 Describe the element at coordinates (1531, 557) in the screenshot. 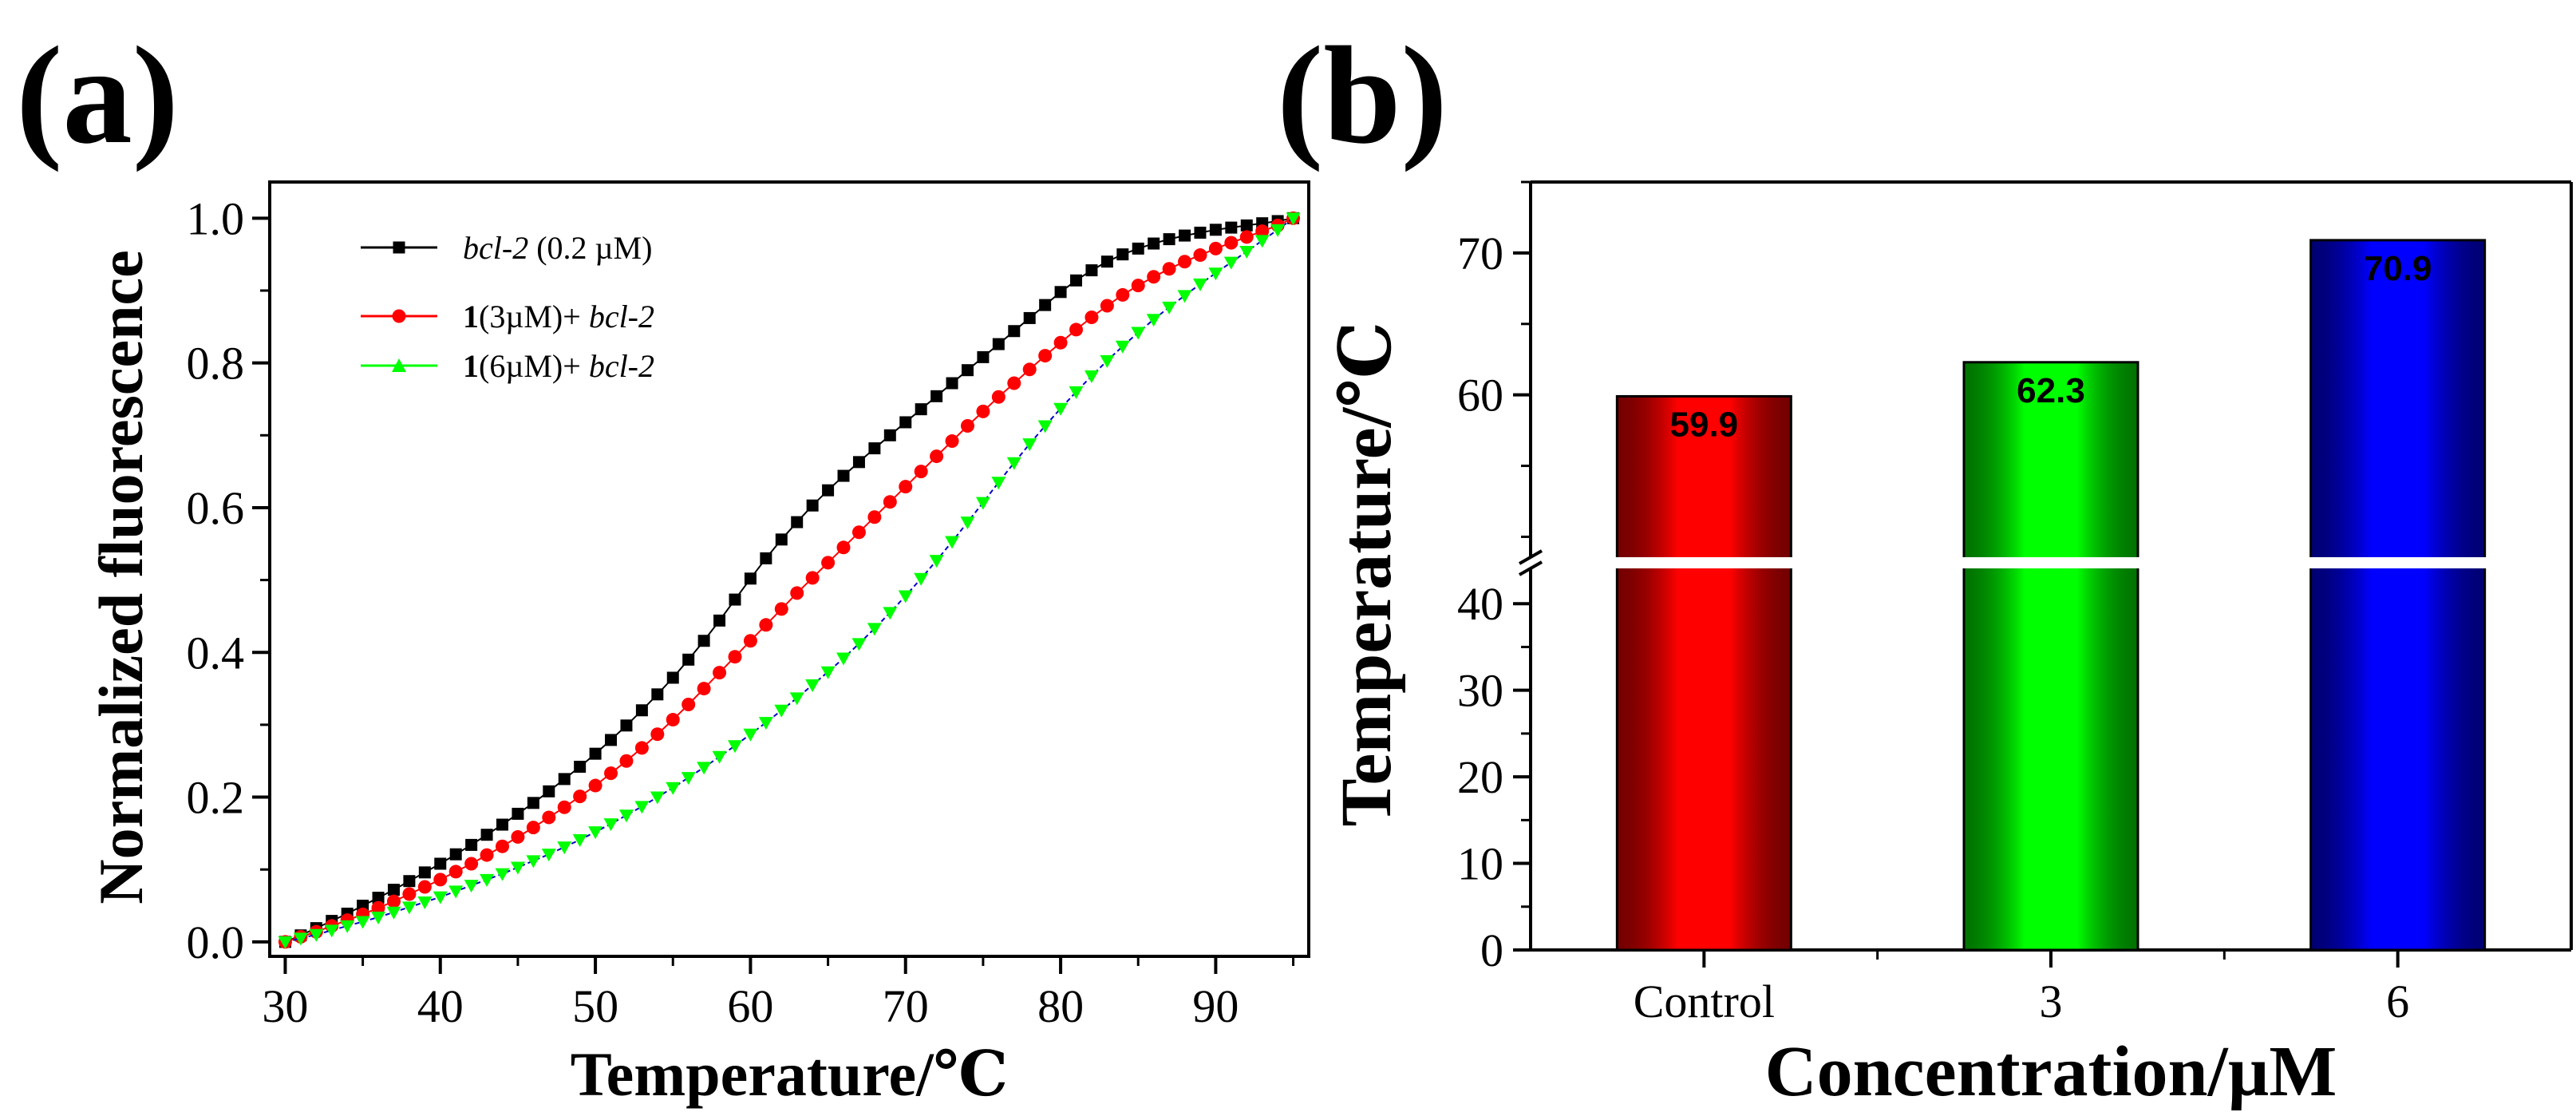

I see `axis-break-mark` at that location.